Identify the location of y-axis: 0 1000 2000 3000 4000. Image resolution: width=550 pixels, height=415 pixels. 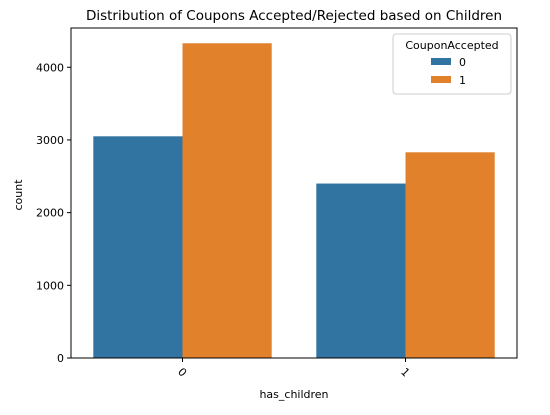
(53, 213).